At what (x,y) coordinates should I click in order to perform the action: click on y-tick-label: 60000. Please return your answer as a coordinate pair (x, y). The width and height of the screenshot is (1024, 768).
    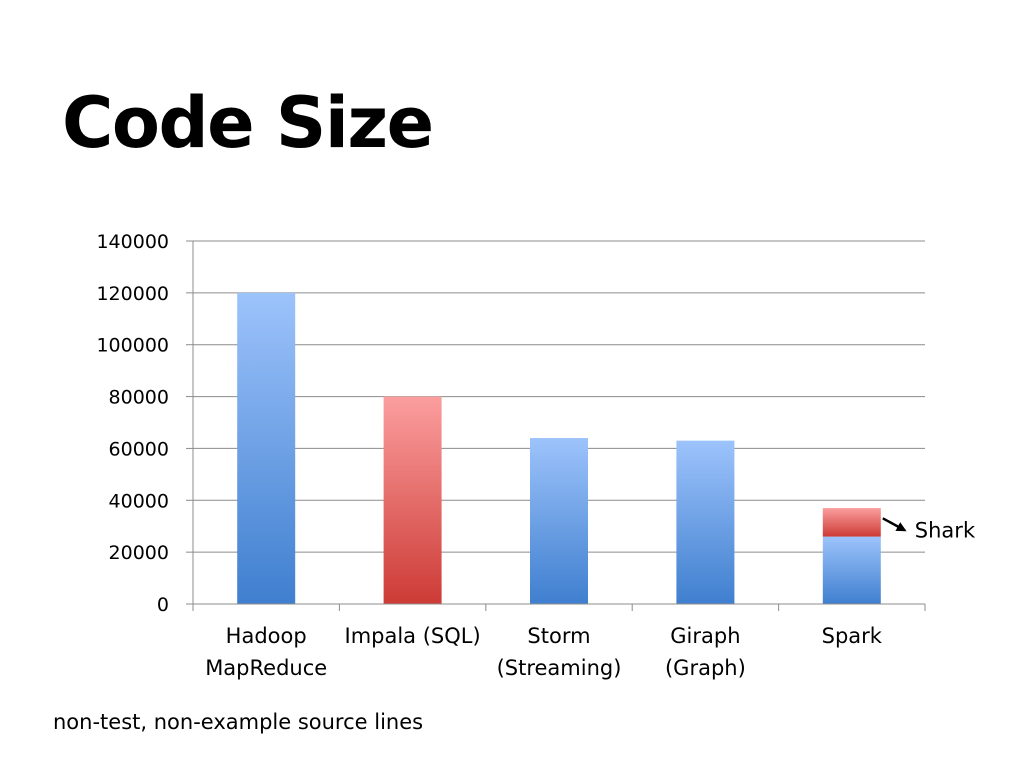
    Looking at the image, I should click on (139, 449).